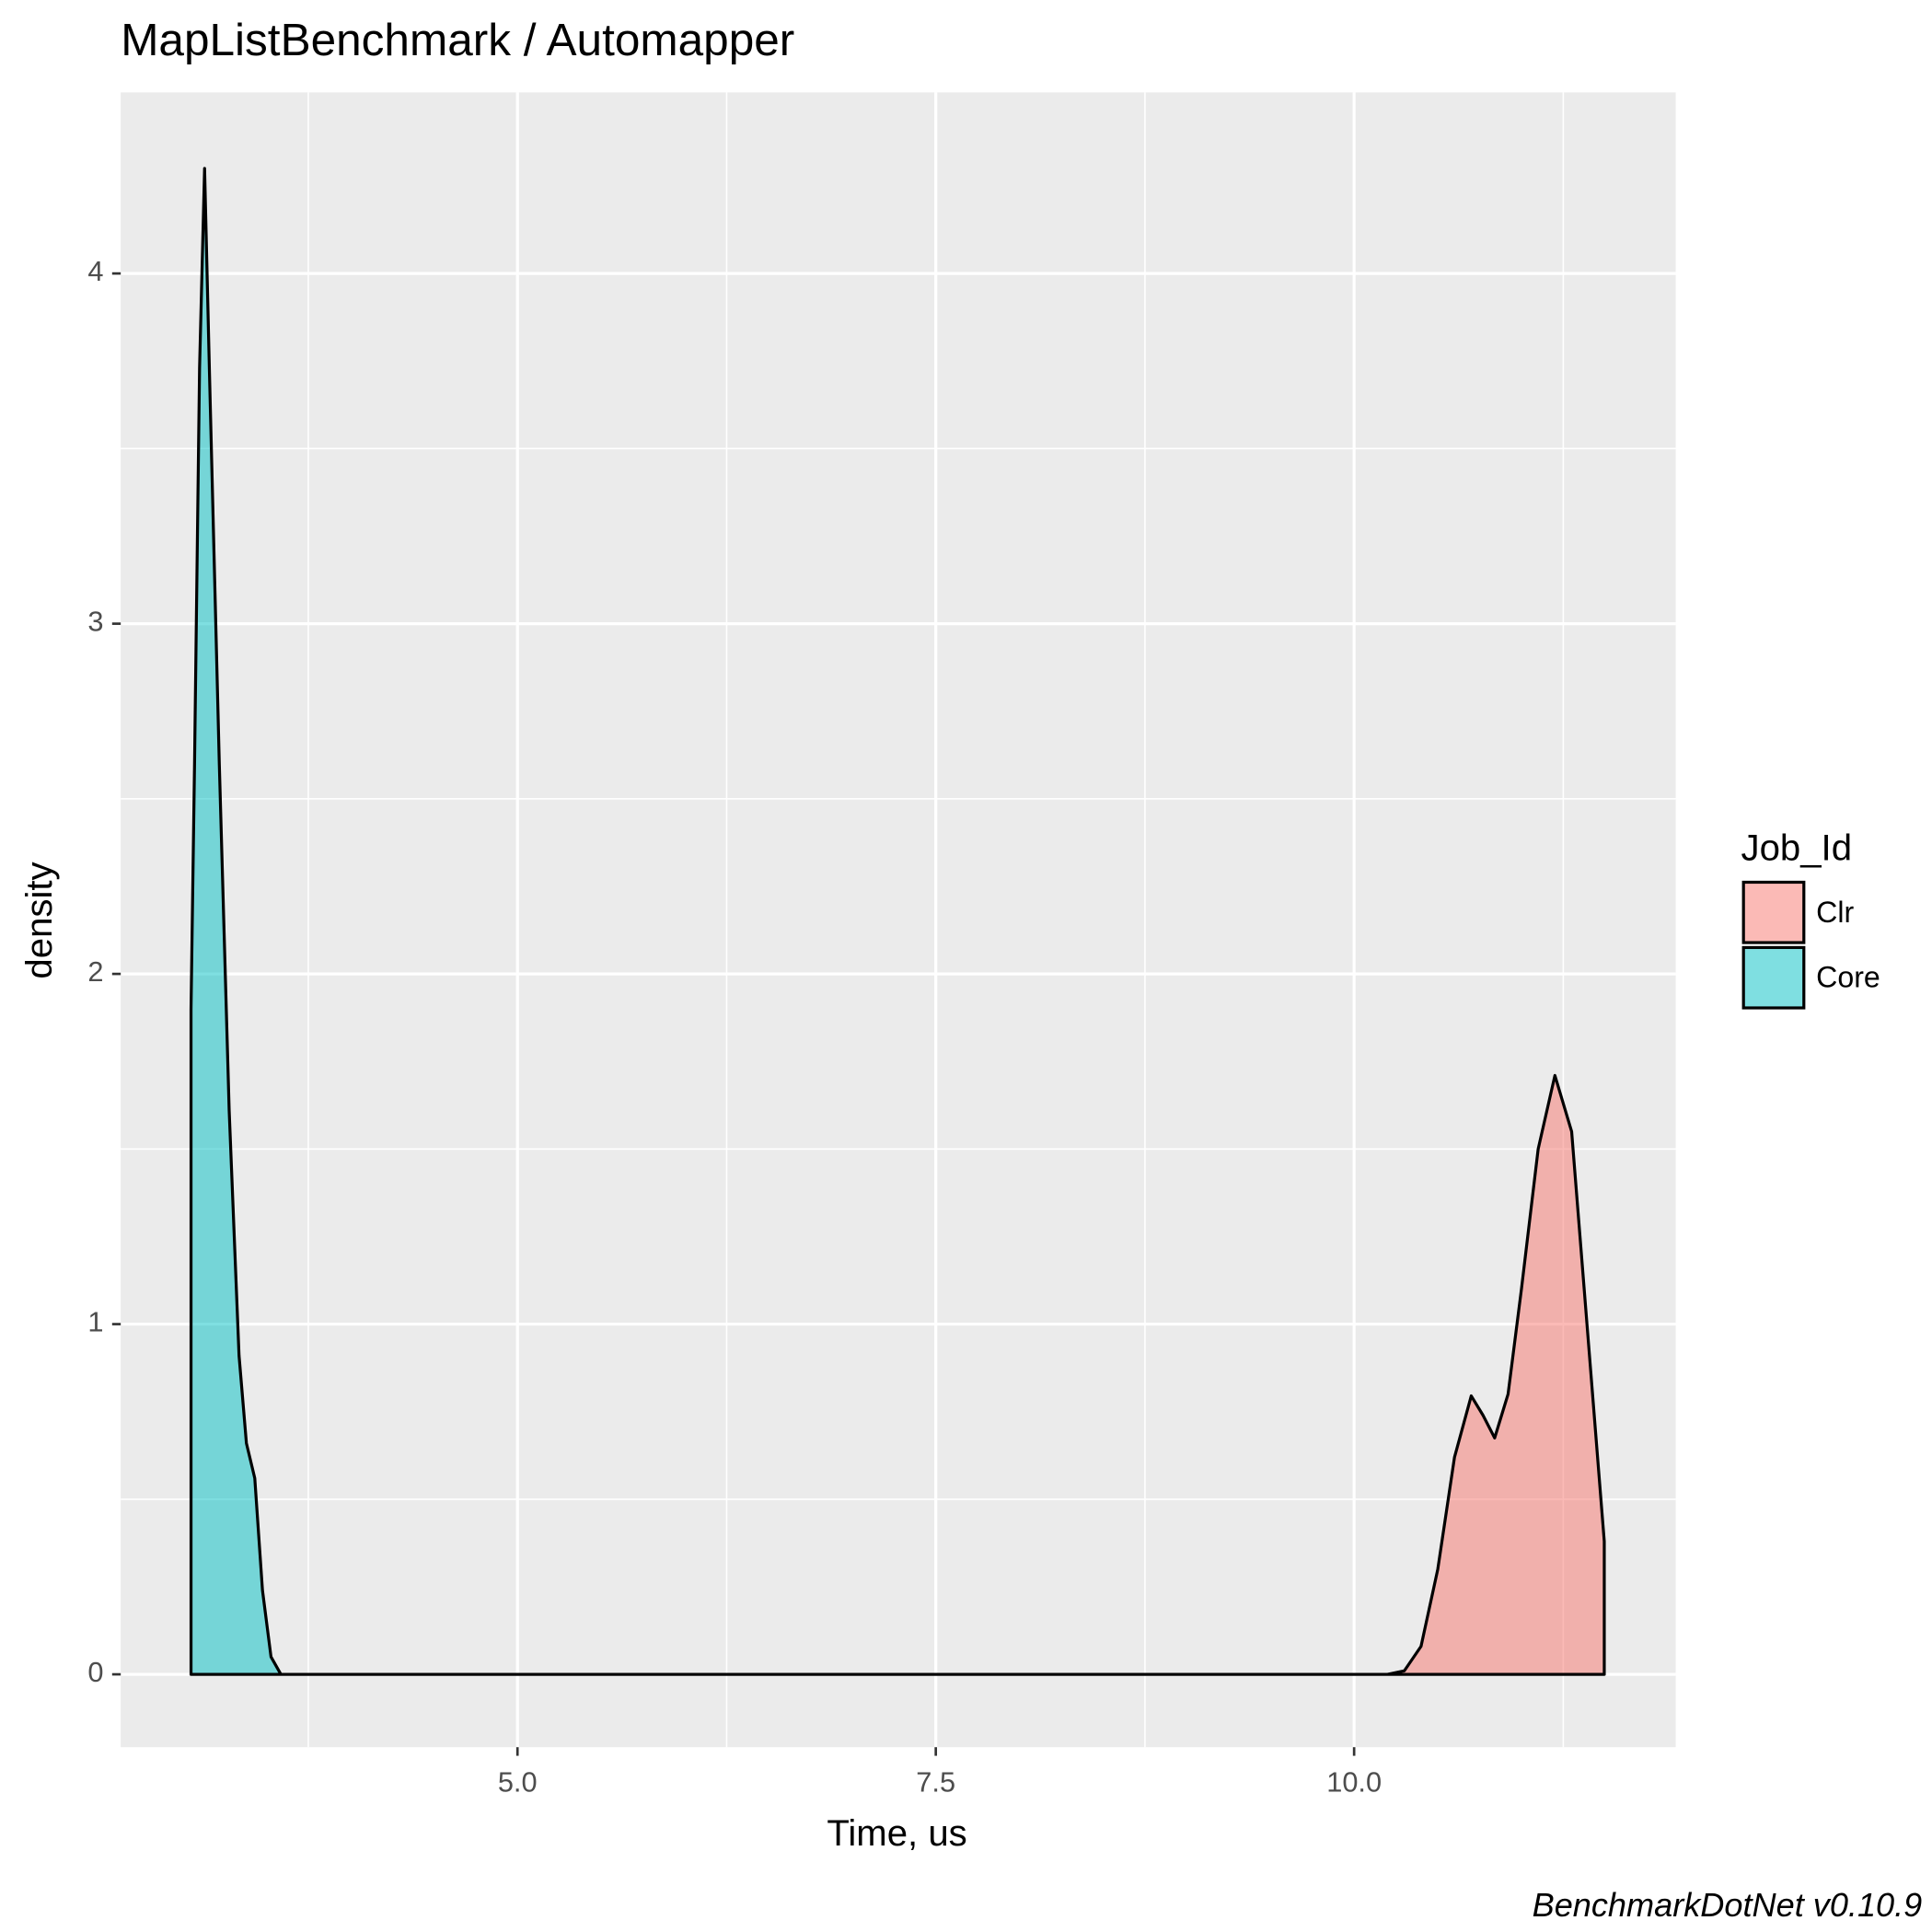 This screenshot has width=1932, height=1932. What do you see at coordinates (458, 40) in the screenshot?
I see `chart-title: MapListBenchmark / Automapper` at bounding box center [458, 40].